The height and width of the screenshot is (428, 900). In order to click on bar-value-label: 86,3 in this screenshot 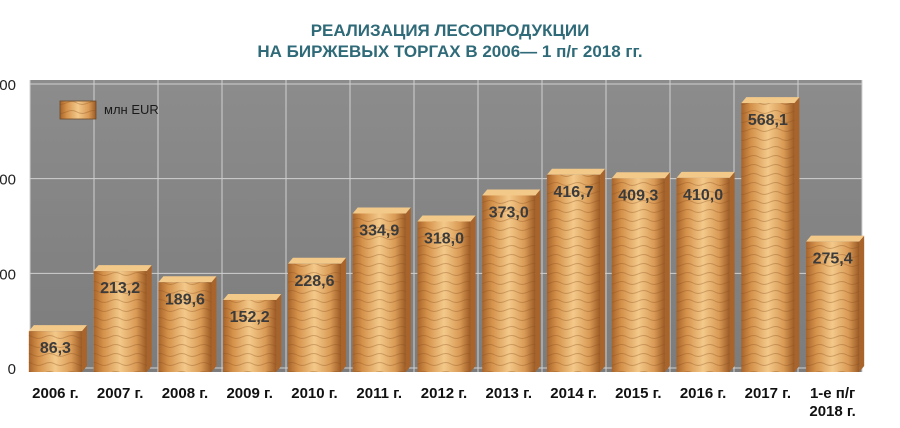, I will do `click(55, 348)`.